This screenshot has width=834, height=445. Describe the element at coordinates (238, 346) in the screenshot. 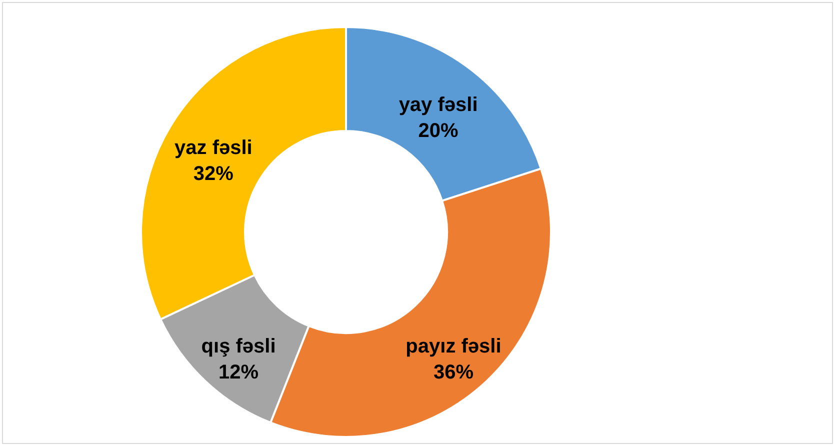

I see `slice-label: qış fəsli` at that location.